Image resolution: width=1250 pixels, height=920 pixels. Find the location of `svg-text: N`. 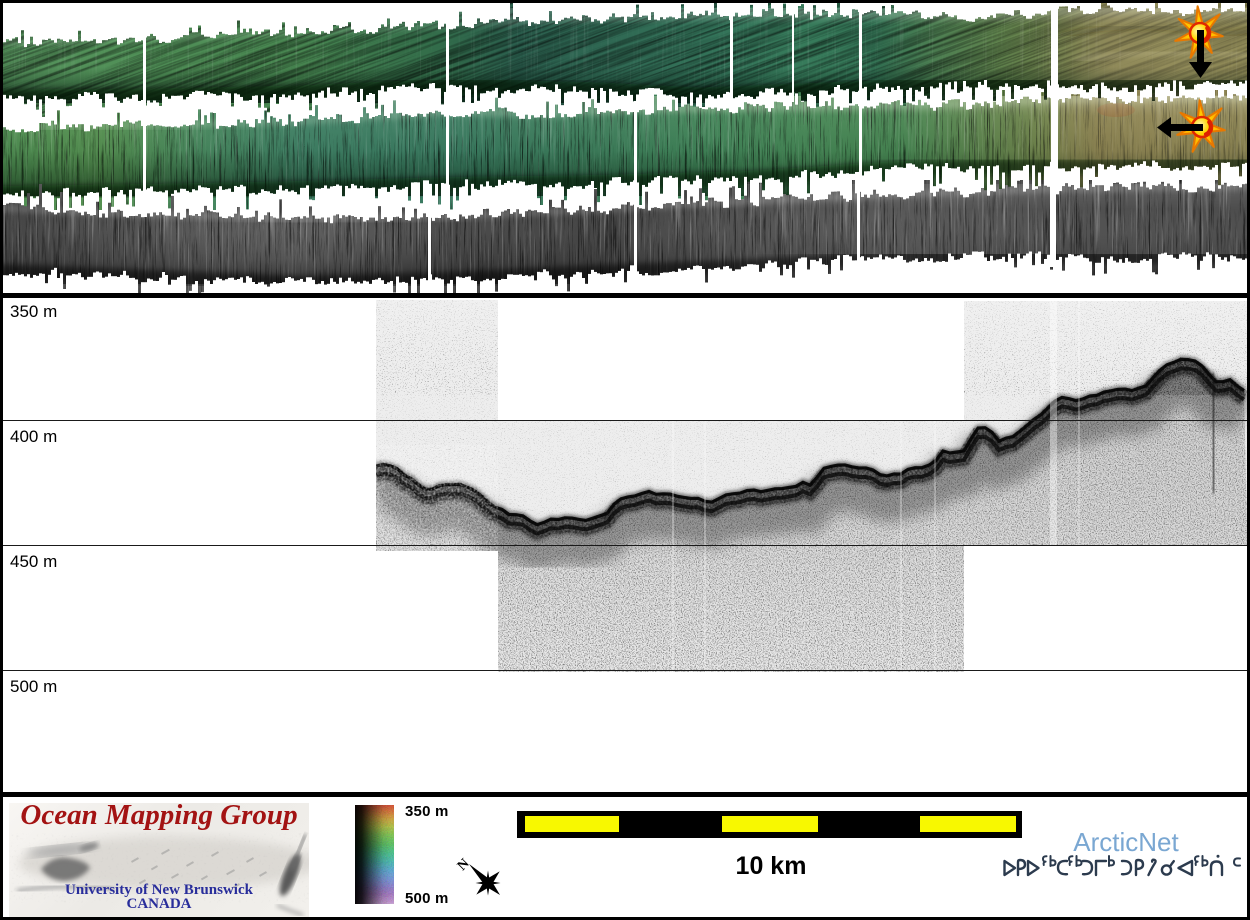

svg-text: N is located at coordinates (464, 865).